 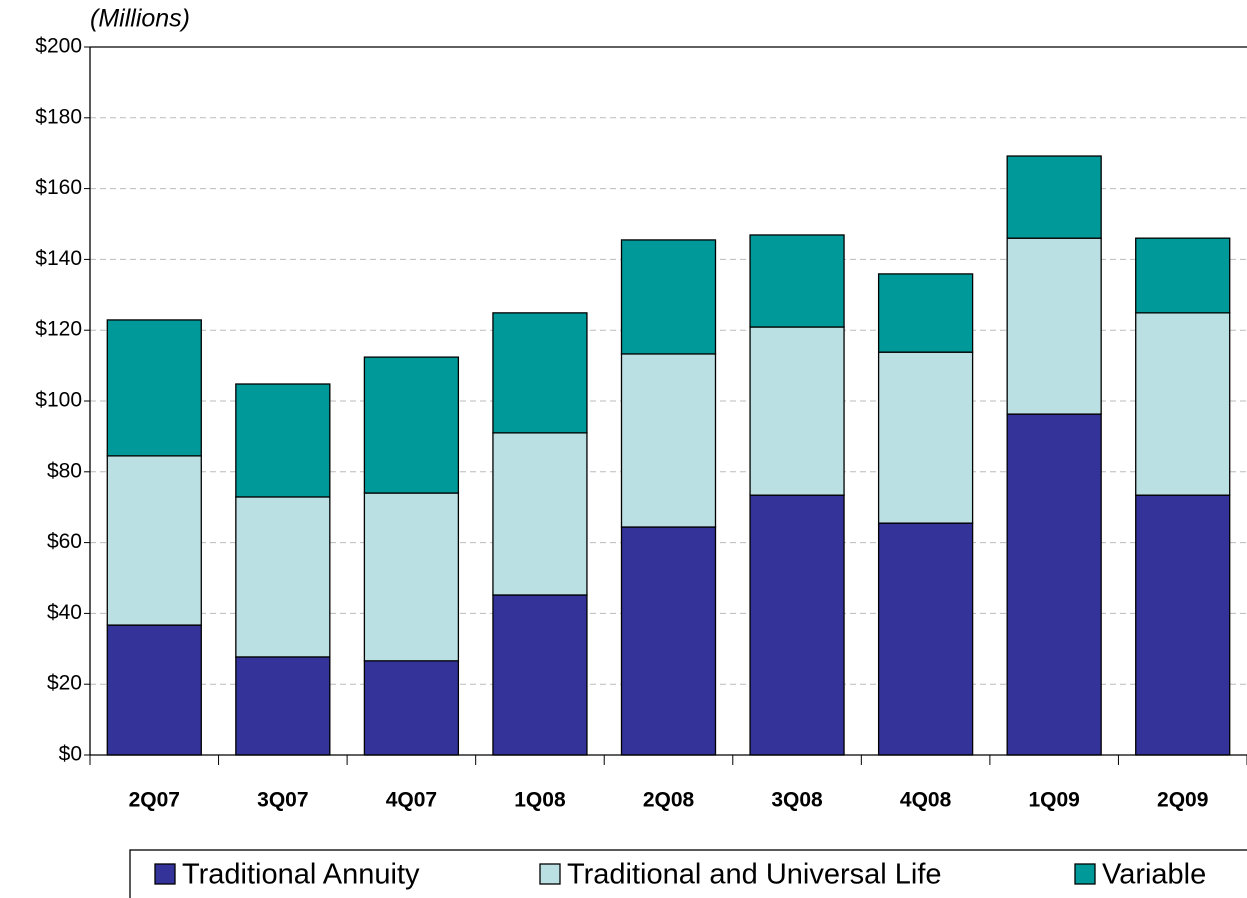 What do you see at coordinates (1154, 875) in the screenshot?
I see `legend-label: Variable` at bounding box center [1154, 875].